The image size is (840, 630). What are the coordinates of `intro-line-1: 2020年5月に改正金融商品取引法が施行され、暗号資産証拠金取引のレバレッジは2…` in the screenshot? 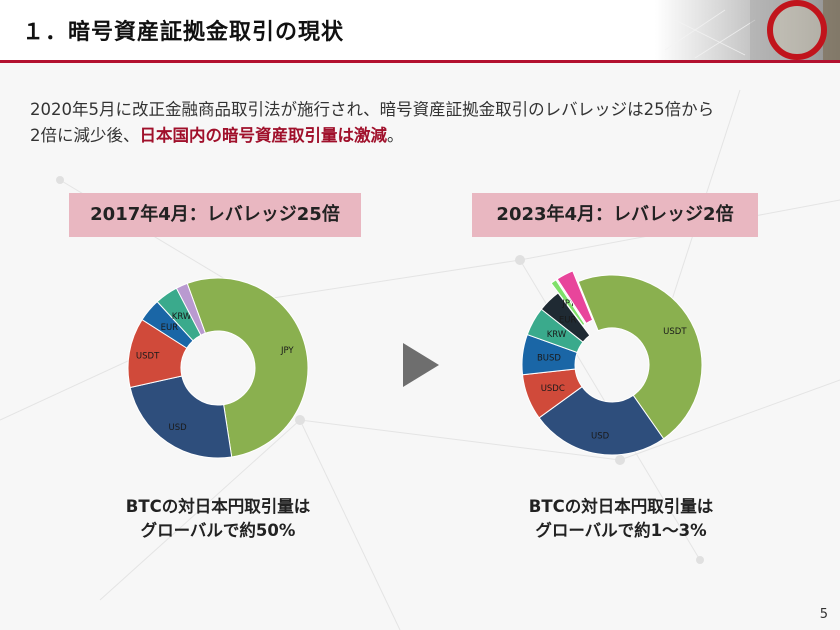 It's located at (372, 109).